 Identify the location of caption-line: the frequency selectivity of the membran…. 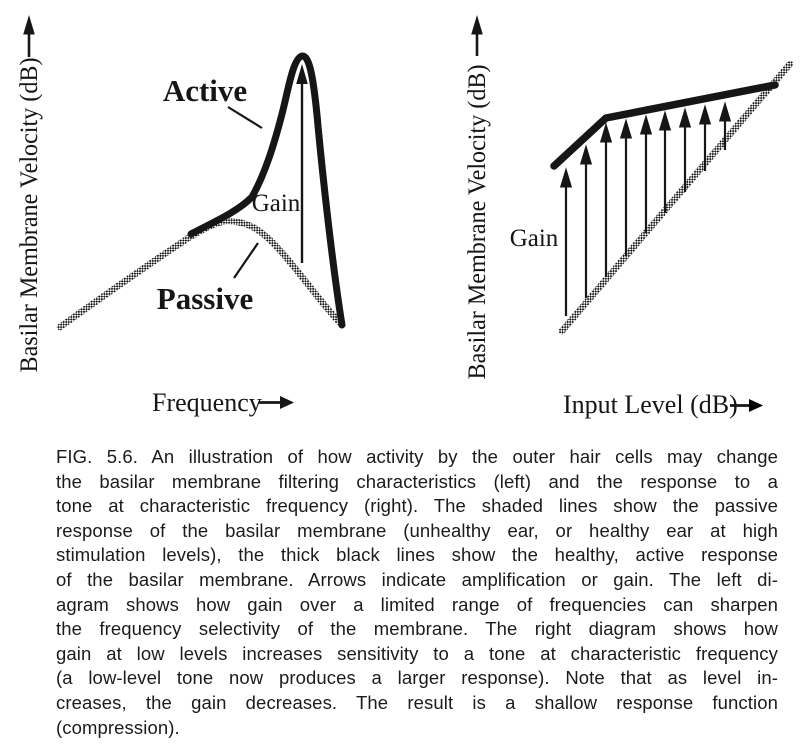
(417, 629).